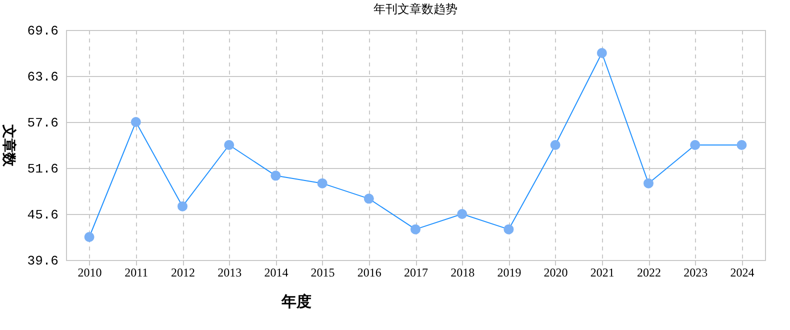  What do you see at coordinates (90, 273) in the screenshot?
I see `x-tick-label: 2010` at bounding box center [90, 273].